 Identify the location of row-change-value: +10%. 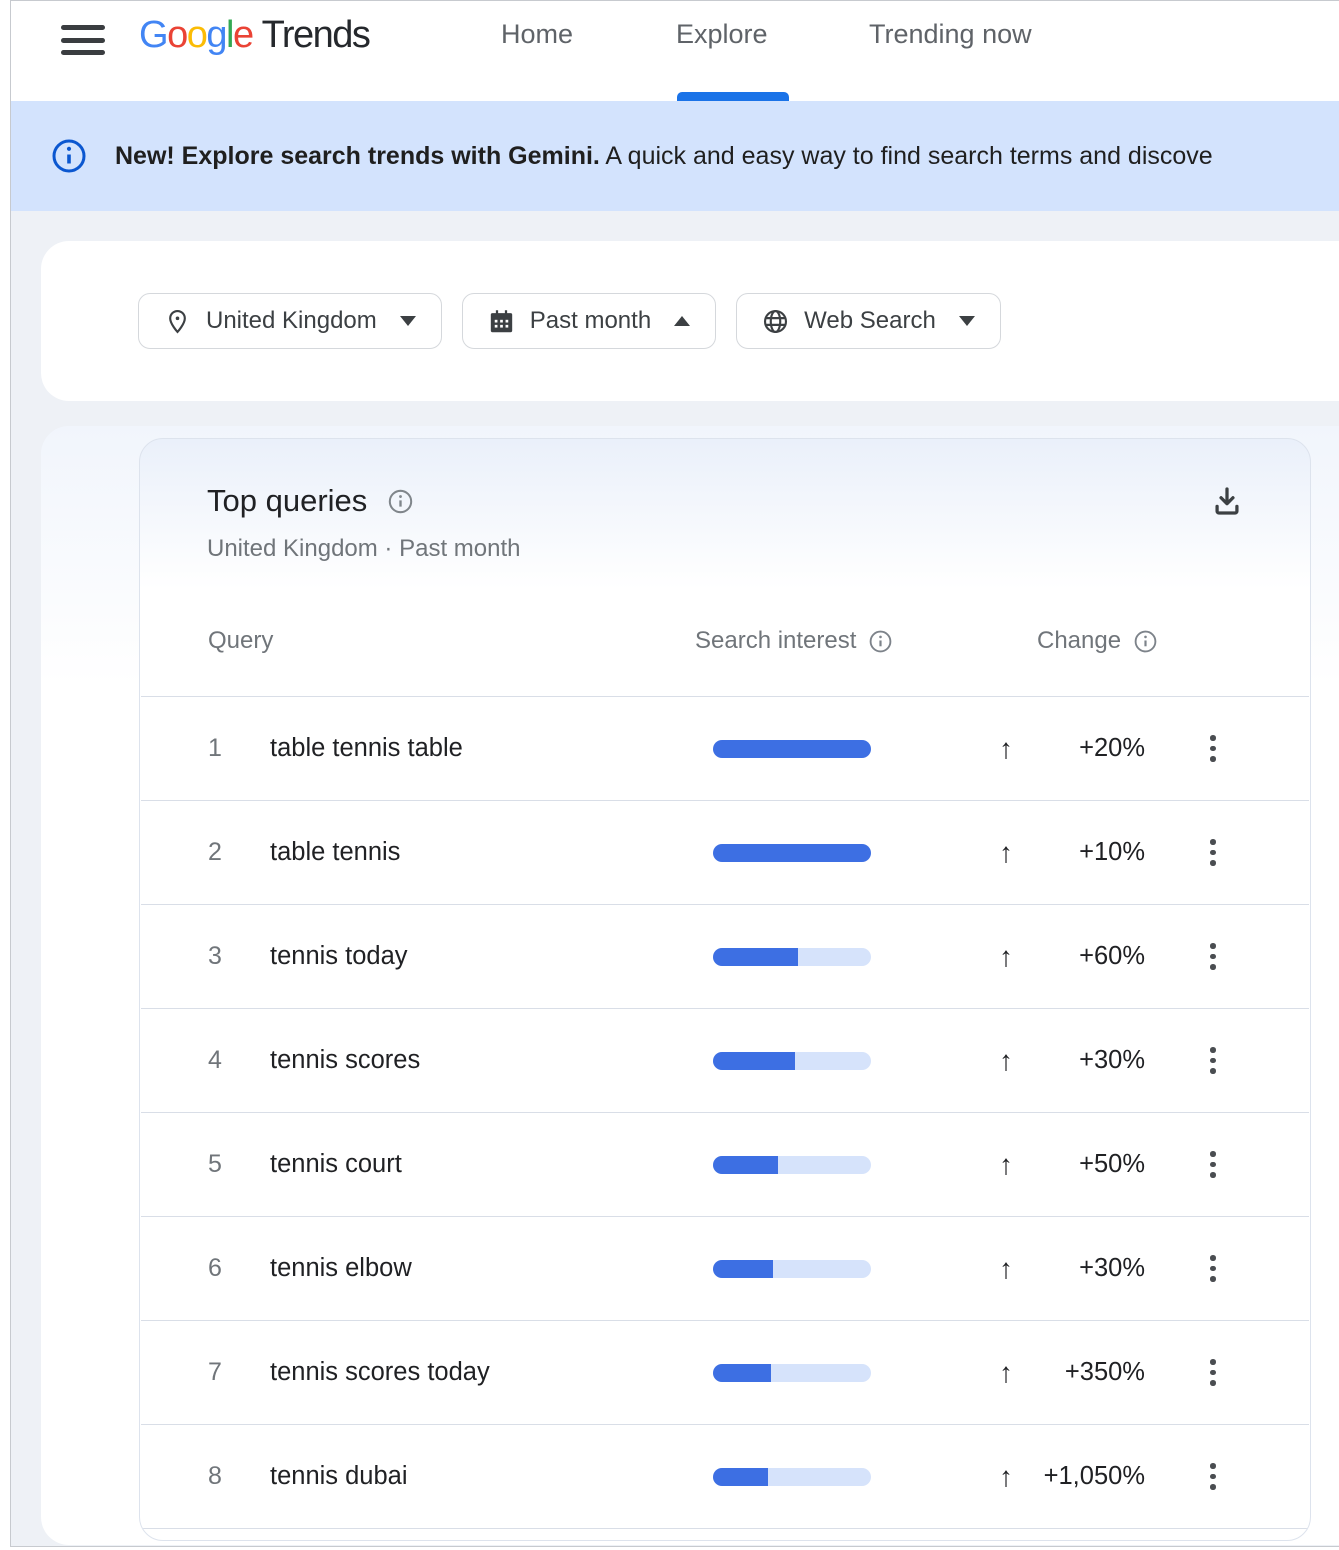
(1112, 852).